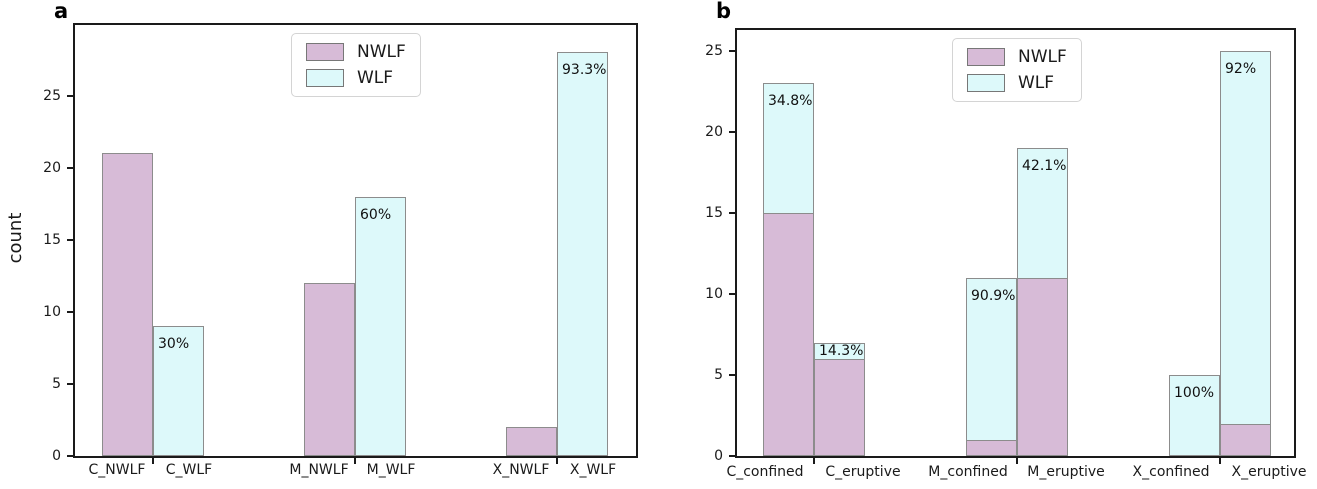  Describe the element at coordinates (582, 254) in the screenshot. I see `bar-X_WLF` at that location.